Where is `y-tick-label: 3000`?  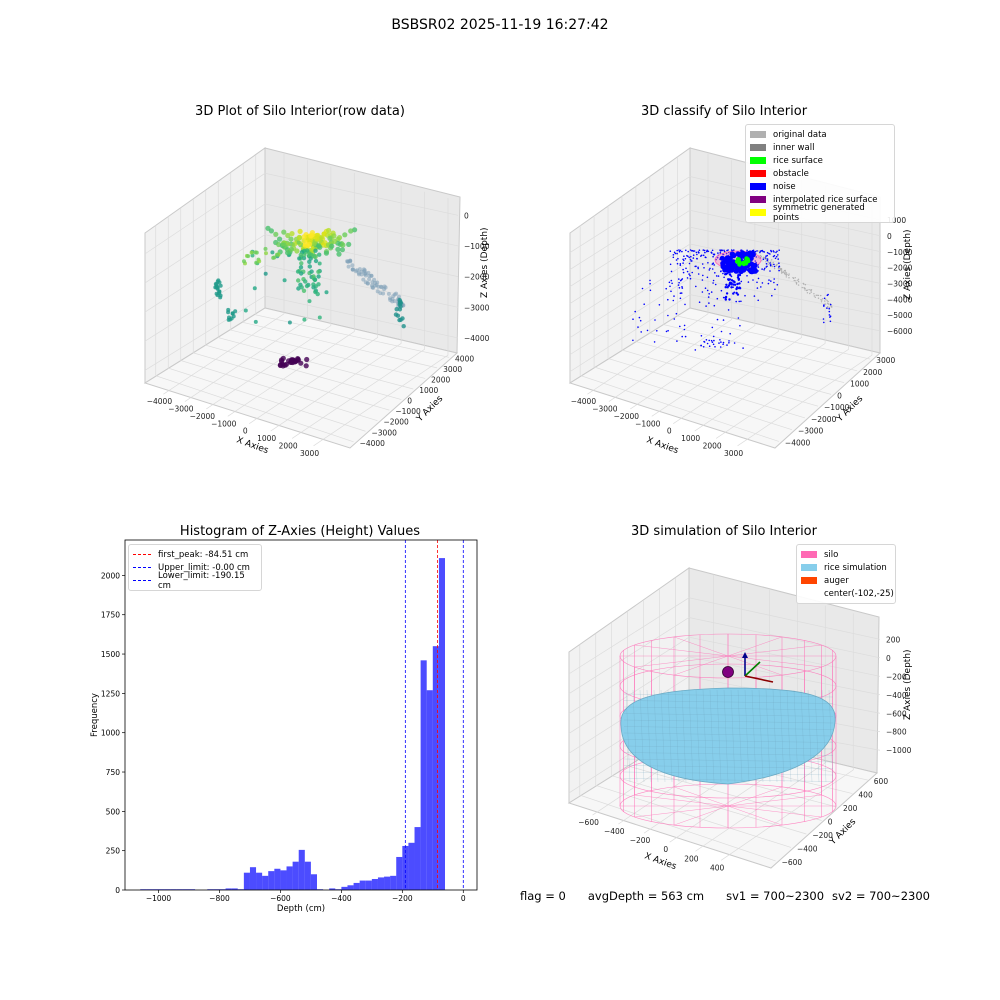 y-tick-label: 3000 is located at coordinates (885, 360).